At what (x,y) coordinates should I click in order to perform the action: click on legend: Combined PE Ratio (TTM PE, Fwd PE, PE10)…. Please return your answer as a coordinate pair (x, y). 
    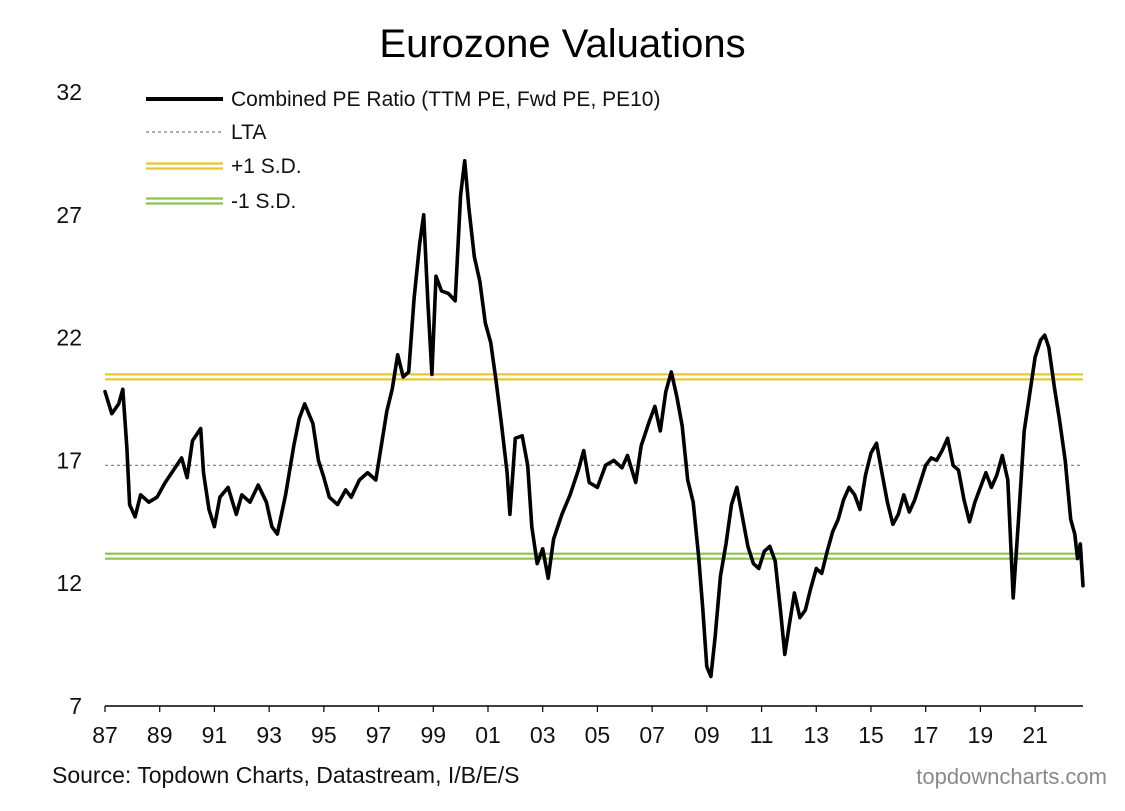
    Looking at the image, I should click on (403, 150).